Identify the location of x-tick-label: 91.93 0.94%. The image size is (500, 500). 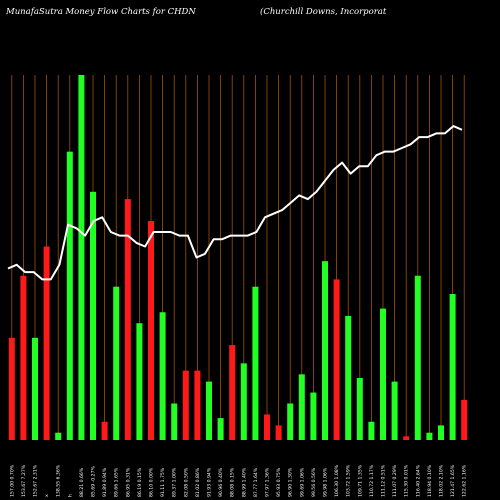
(210, 482).